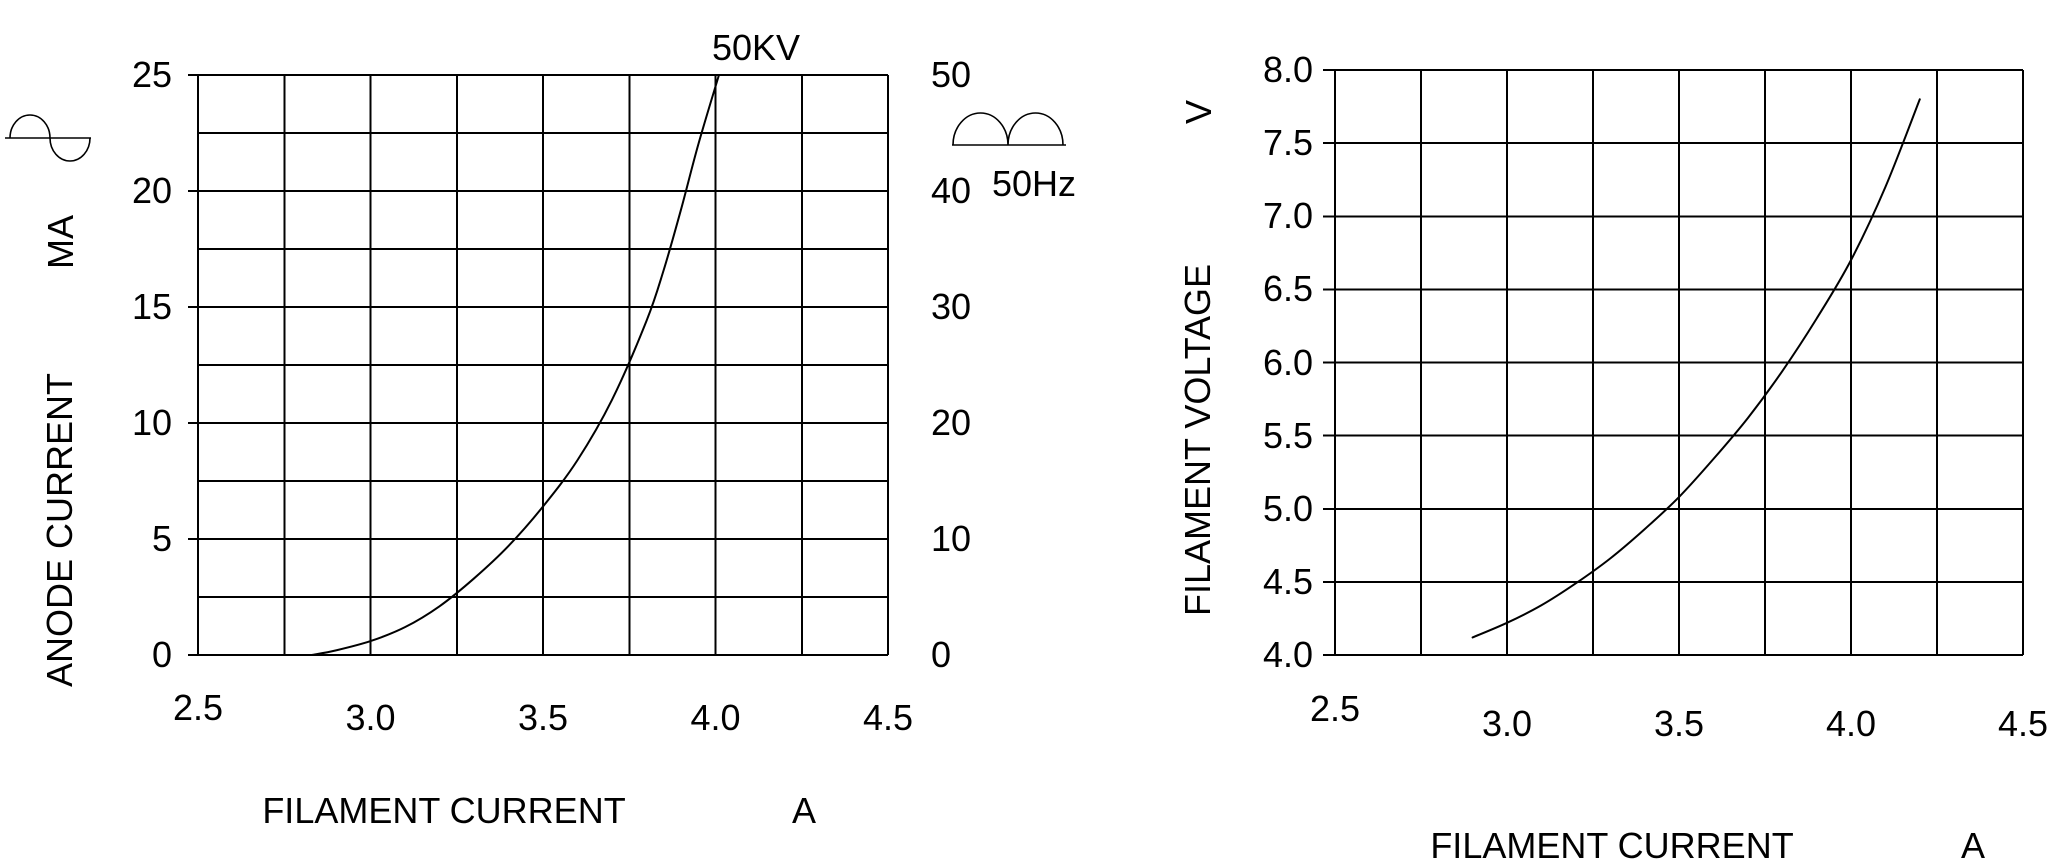 This screenshot has height=861, width=2048. Describe the element at coordinates (59, 530) in the screenshot. I see `left-chart-y-axis-title: ANODE CURRENT` at that location.